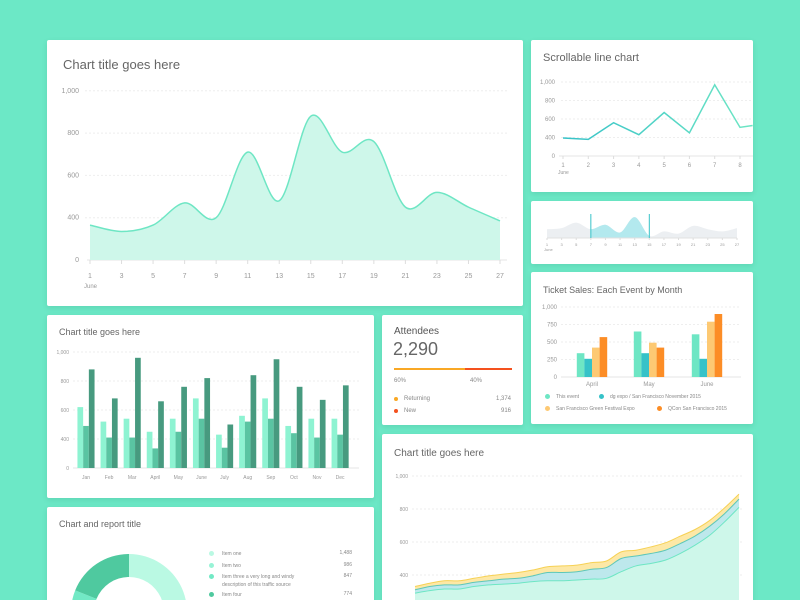 Image resolution: width=800 pixels, height=600 pixels. What do you see at coordinates (90, 276) in the screenshot?
I see `main-x-tick: 1` at bounding box center [90, 276].